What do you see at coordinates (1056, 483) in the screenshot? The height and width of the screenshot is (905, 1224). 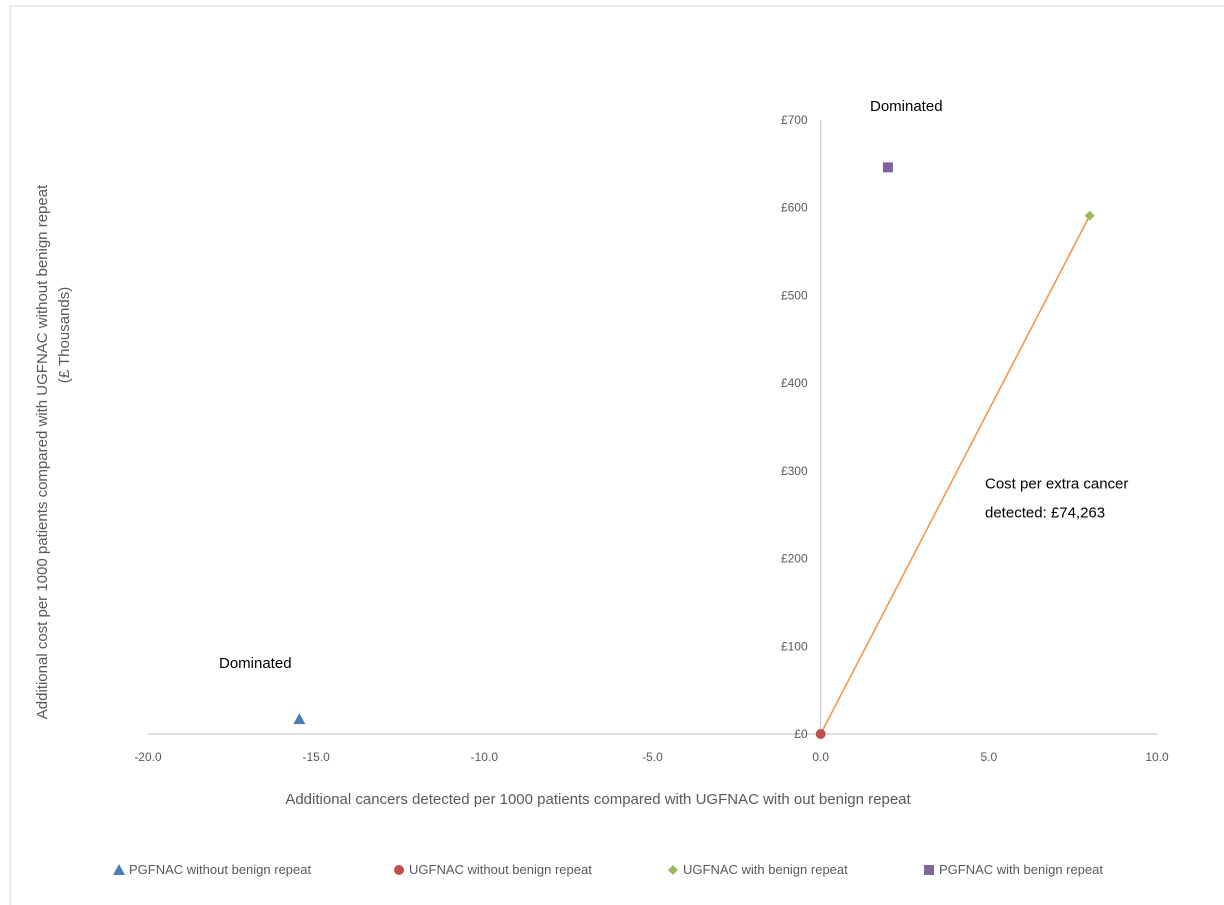 I see `annotation-label: Cost per extra cancer` at bounding box center [1056, 483].